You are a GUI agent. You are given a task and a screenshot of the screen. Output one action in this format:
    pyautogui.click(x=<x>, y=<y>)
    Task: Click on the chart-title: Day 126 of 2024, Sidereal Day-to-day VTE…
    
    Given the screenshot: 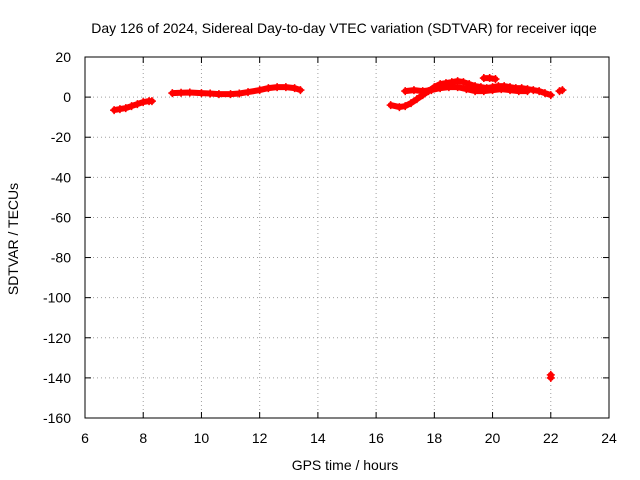 What is the action you would take?
    pyautogui.click(x=344, y=28)
    